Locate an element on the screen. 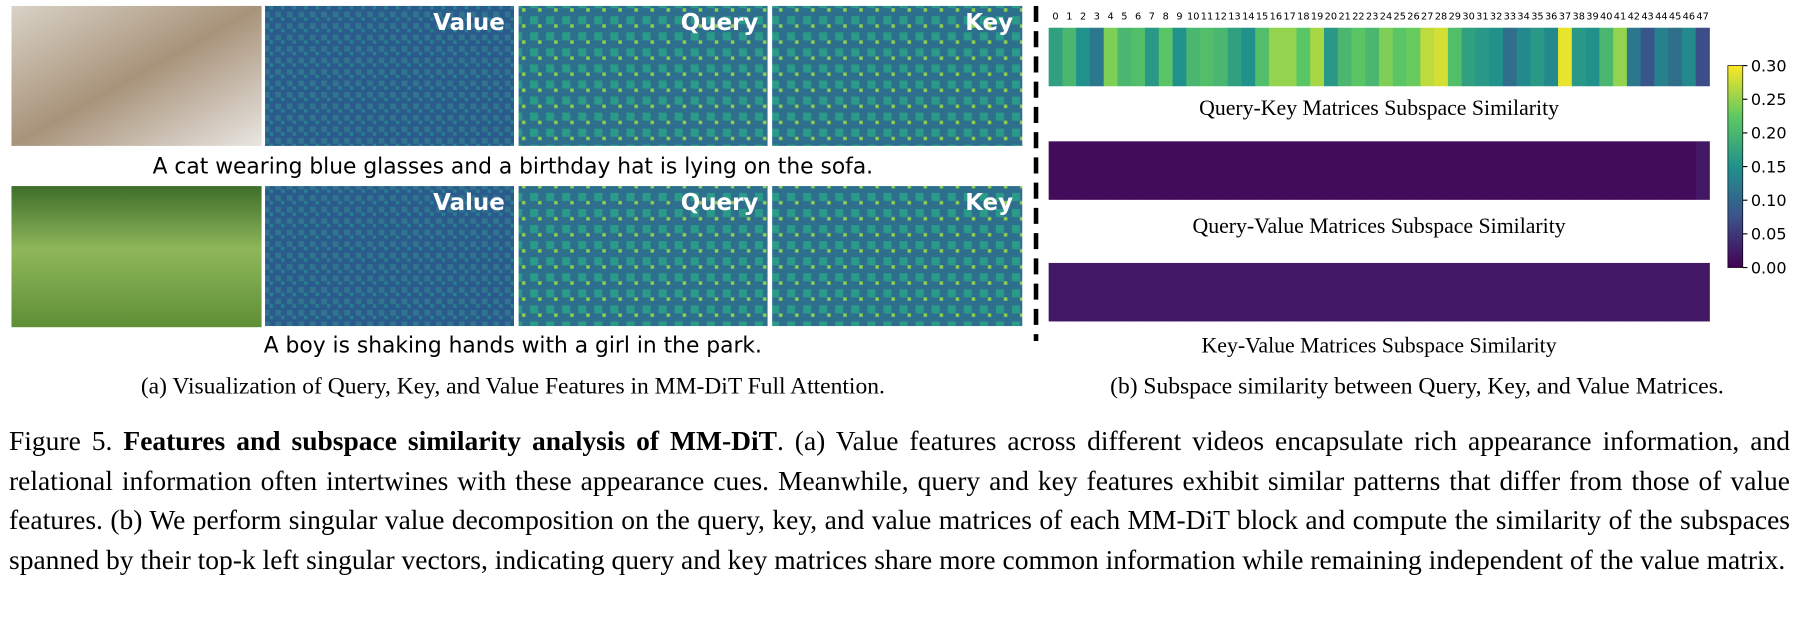  colorbar-tick-label: 0.30 is located at coordinates (1769, 65).